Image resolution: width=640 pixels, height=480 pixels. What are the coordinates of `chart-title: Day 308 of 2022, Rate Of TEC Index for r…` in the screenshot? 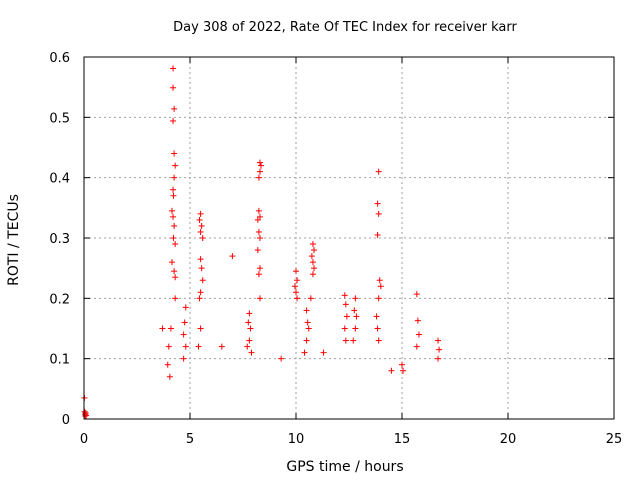 It's located at (345, 27).